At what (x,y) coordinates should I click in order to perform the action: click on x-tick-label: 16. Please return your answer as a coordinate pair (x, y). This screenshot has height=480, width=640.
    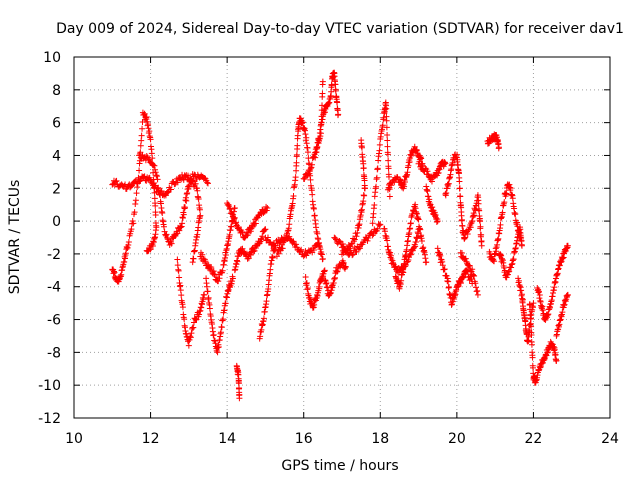
    Looking at the image, I should click on (304, 439).